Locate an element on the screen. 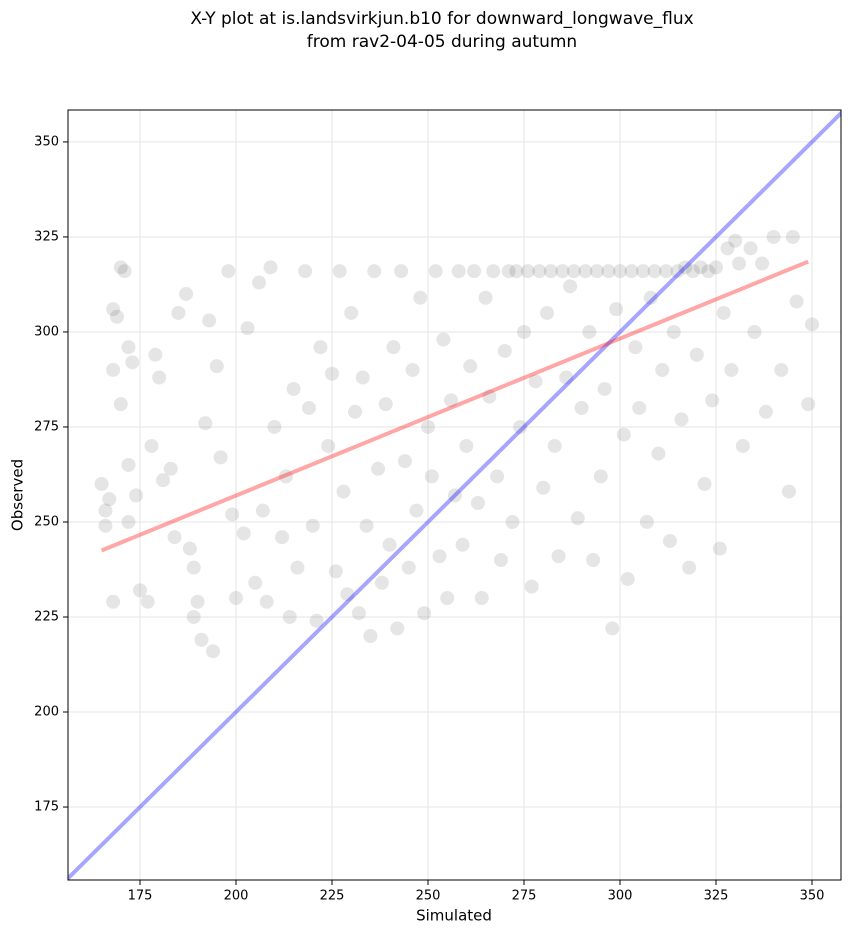  x-tick-label: 225 is located at coordinates (332, 896).